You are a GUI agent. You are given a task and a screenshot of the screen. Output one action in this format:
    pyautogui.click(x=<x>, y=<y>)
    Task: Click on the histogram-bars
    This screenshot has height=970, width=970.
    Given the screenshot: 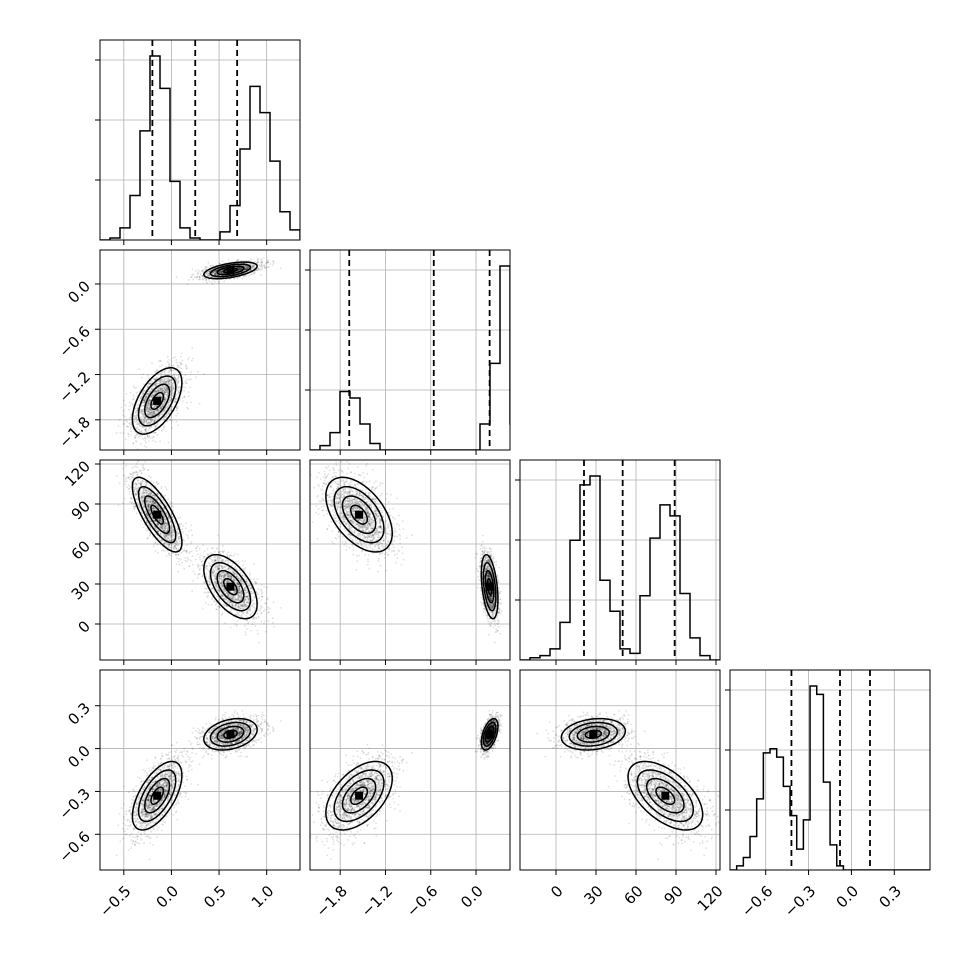 What is the action you would take?
    pyautogui.click(x=200, y=147)
    